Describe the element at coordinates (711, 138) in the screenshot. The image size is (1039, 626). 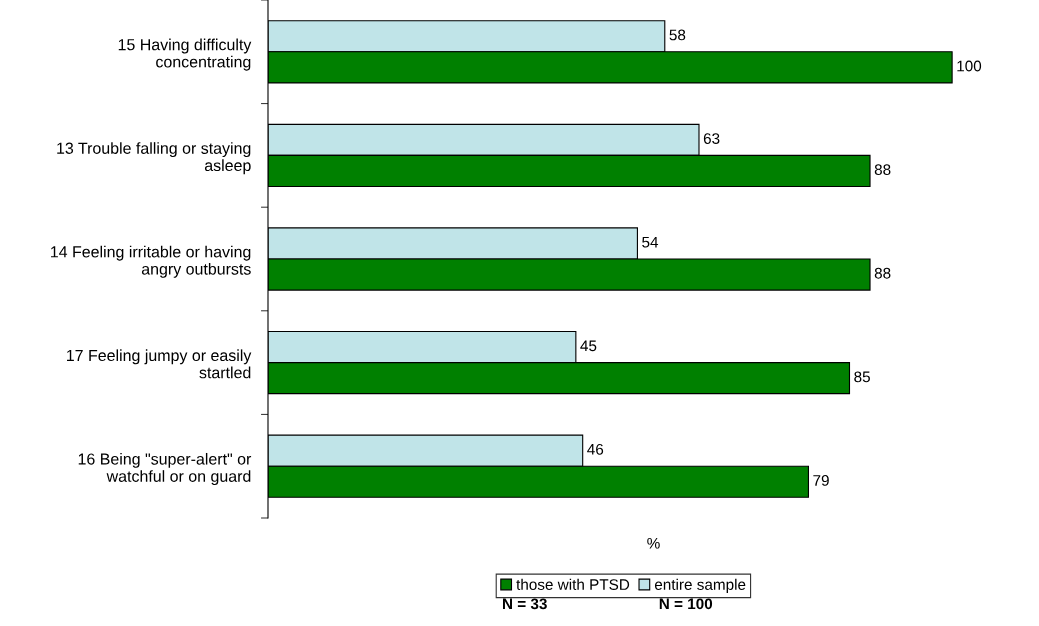
I see `data-label: 63` at that location.